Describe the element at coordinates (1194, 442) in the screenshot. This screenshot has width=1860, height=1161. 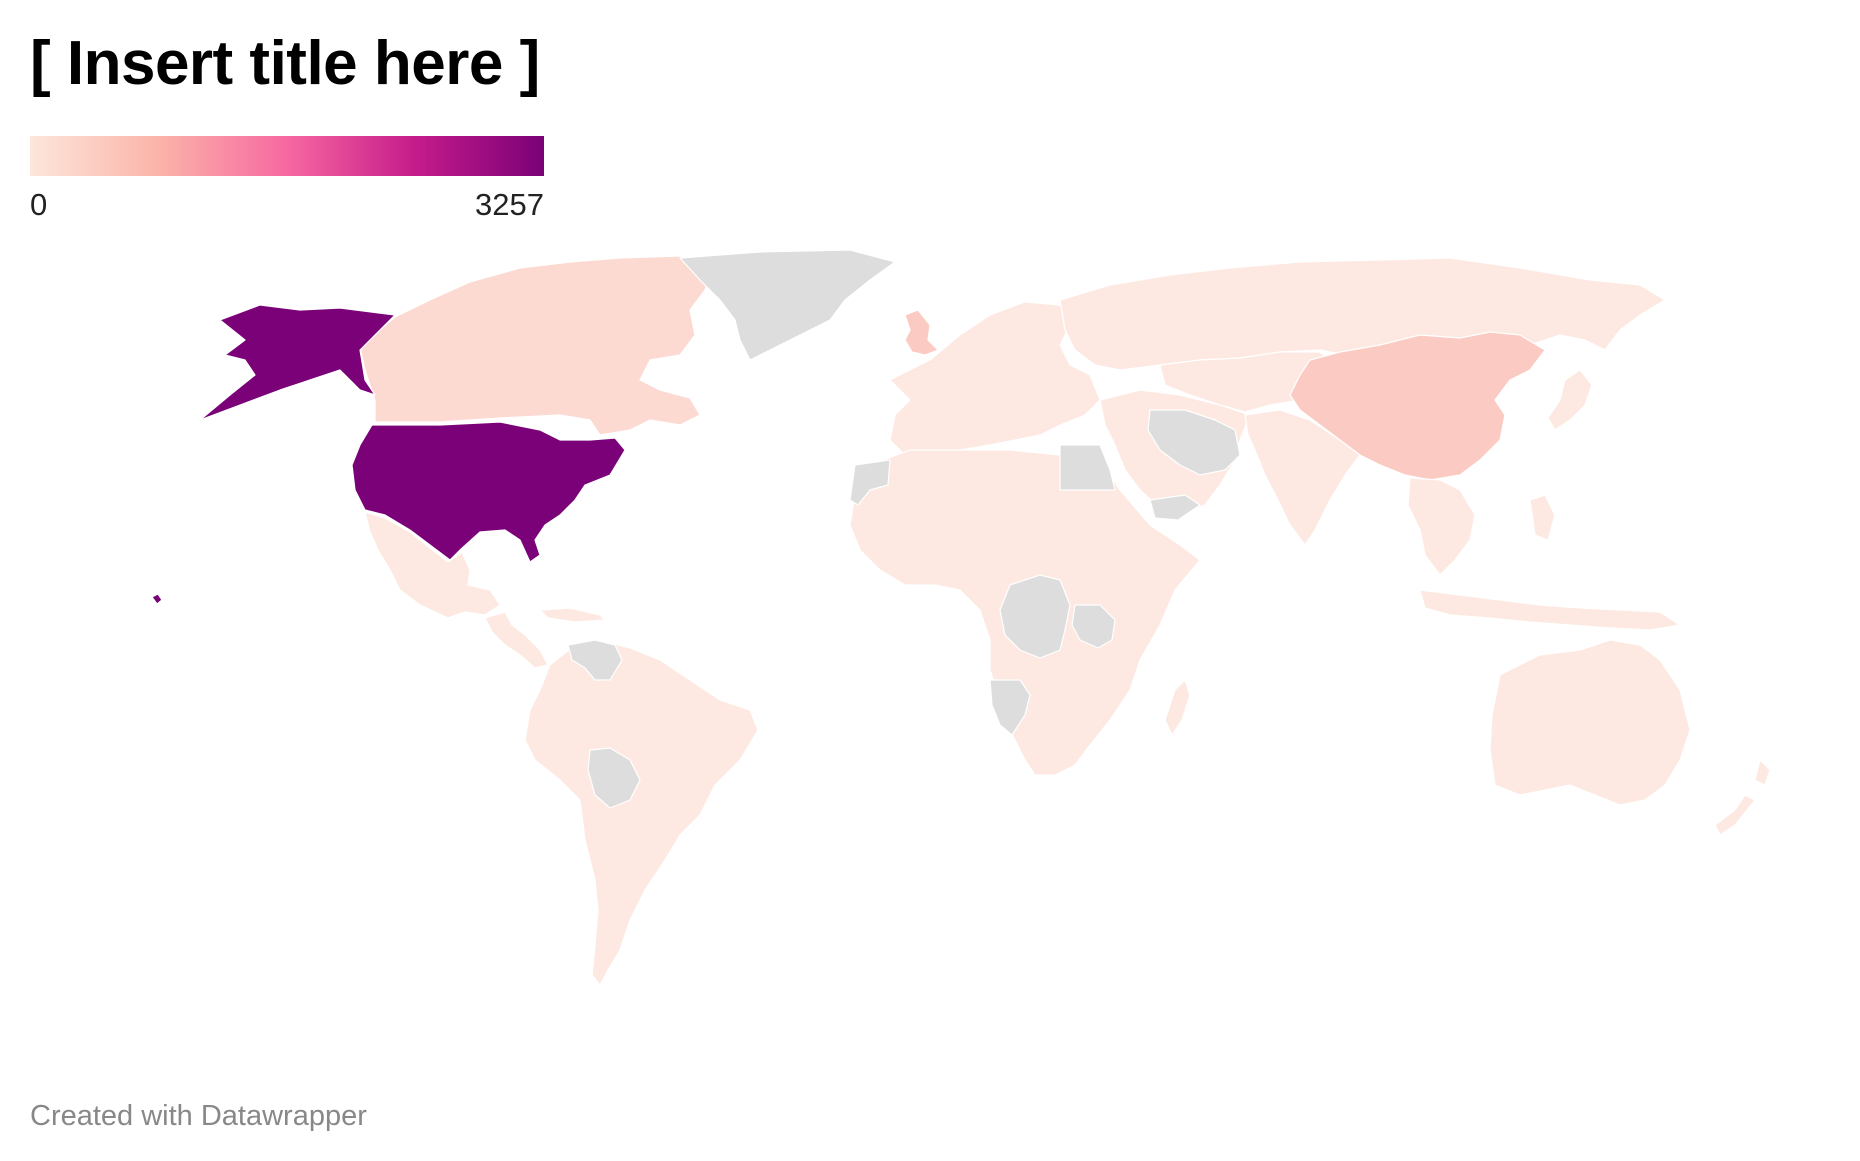
I see `region-iran` at that location.